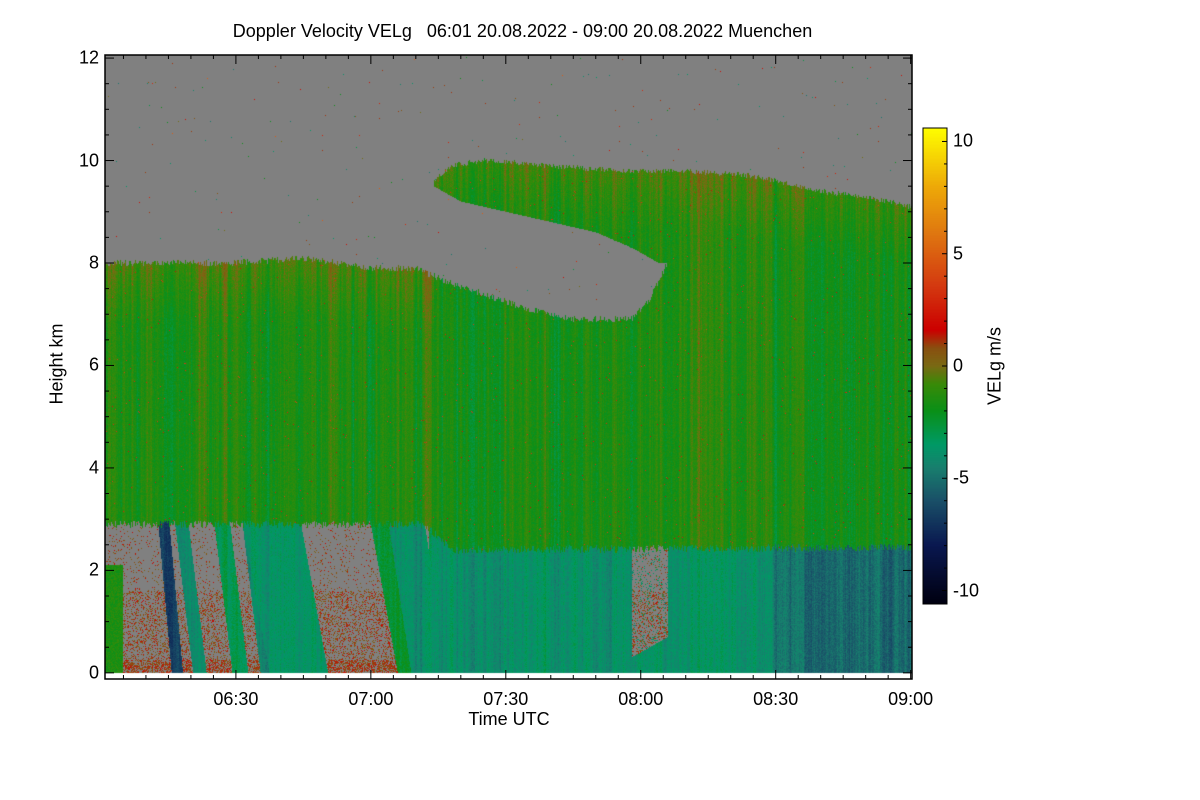  What do you see at coordinates (961, 477) in the screenshot?
I see `colorbar-tick-label: -5` at bounding box center [961, 477].